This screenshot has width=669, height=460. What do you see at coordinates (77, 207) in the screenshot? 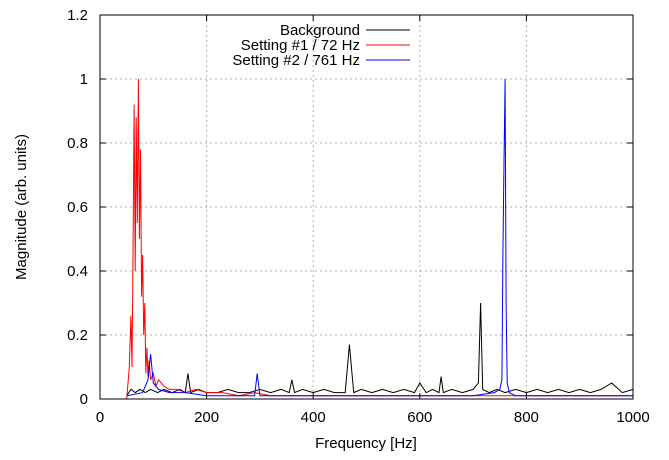
I see `y-tick-label: 0.6` at bounding box center [77, 207].